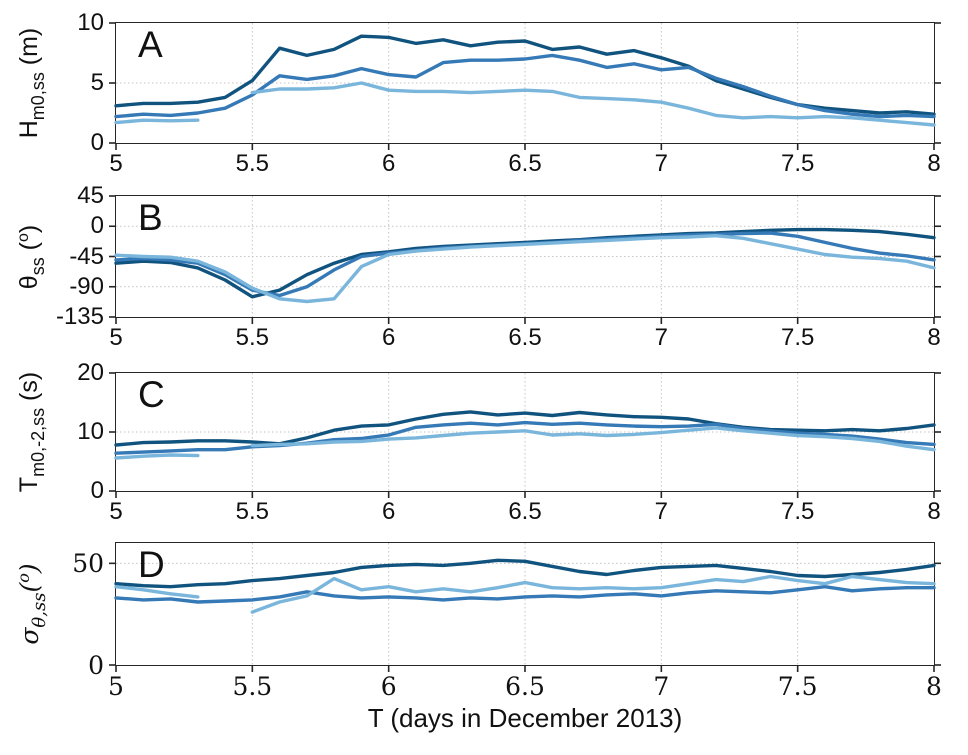  I want to click on plot-area-a: A, so click(525, 86).